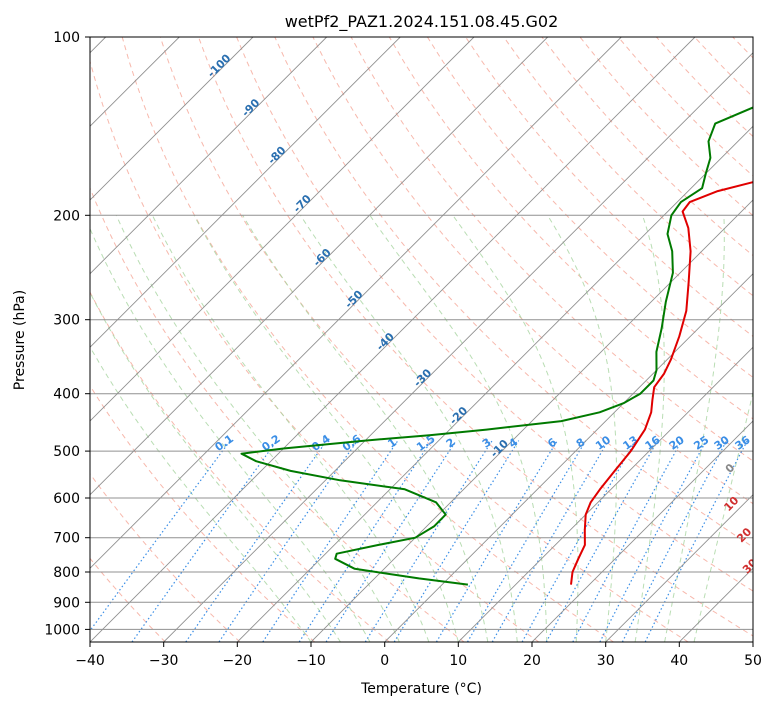  What do you see at coordinates (422, 377) in the screenshot?
I see `dry-adiabat-label: -30` at bounding box center [422, 377].